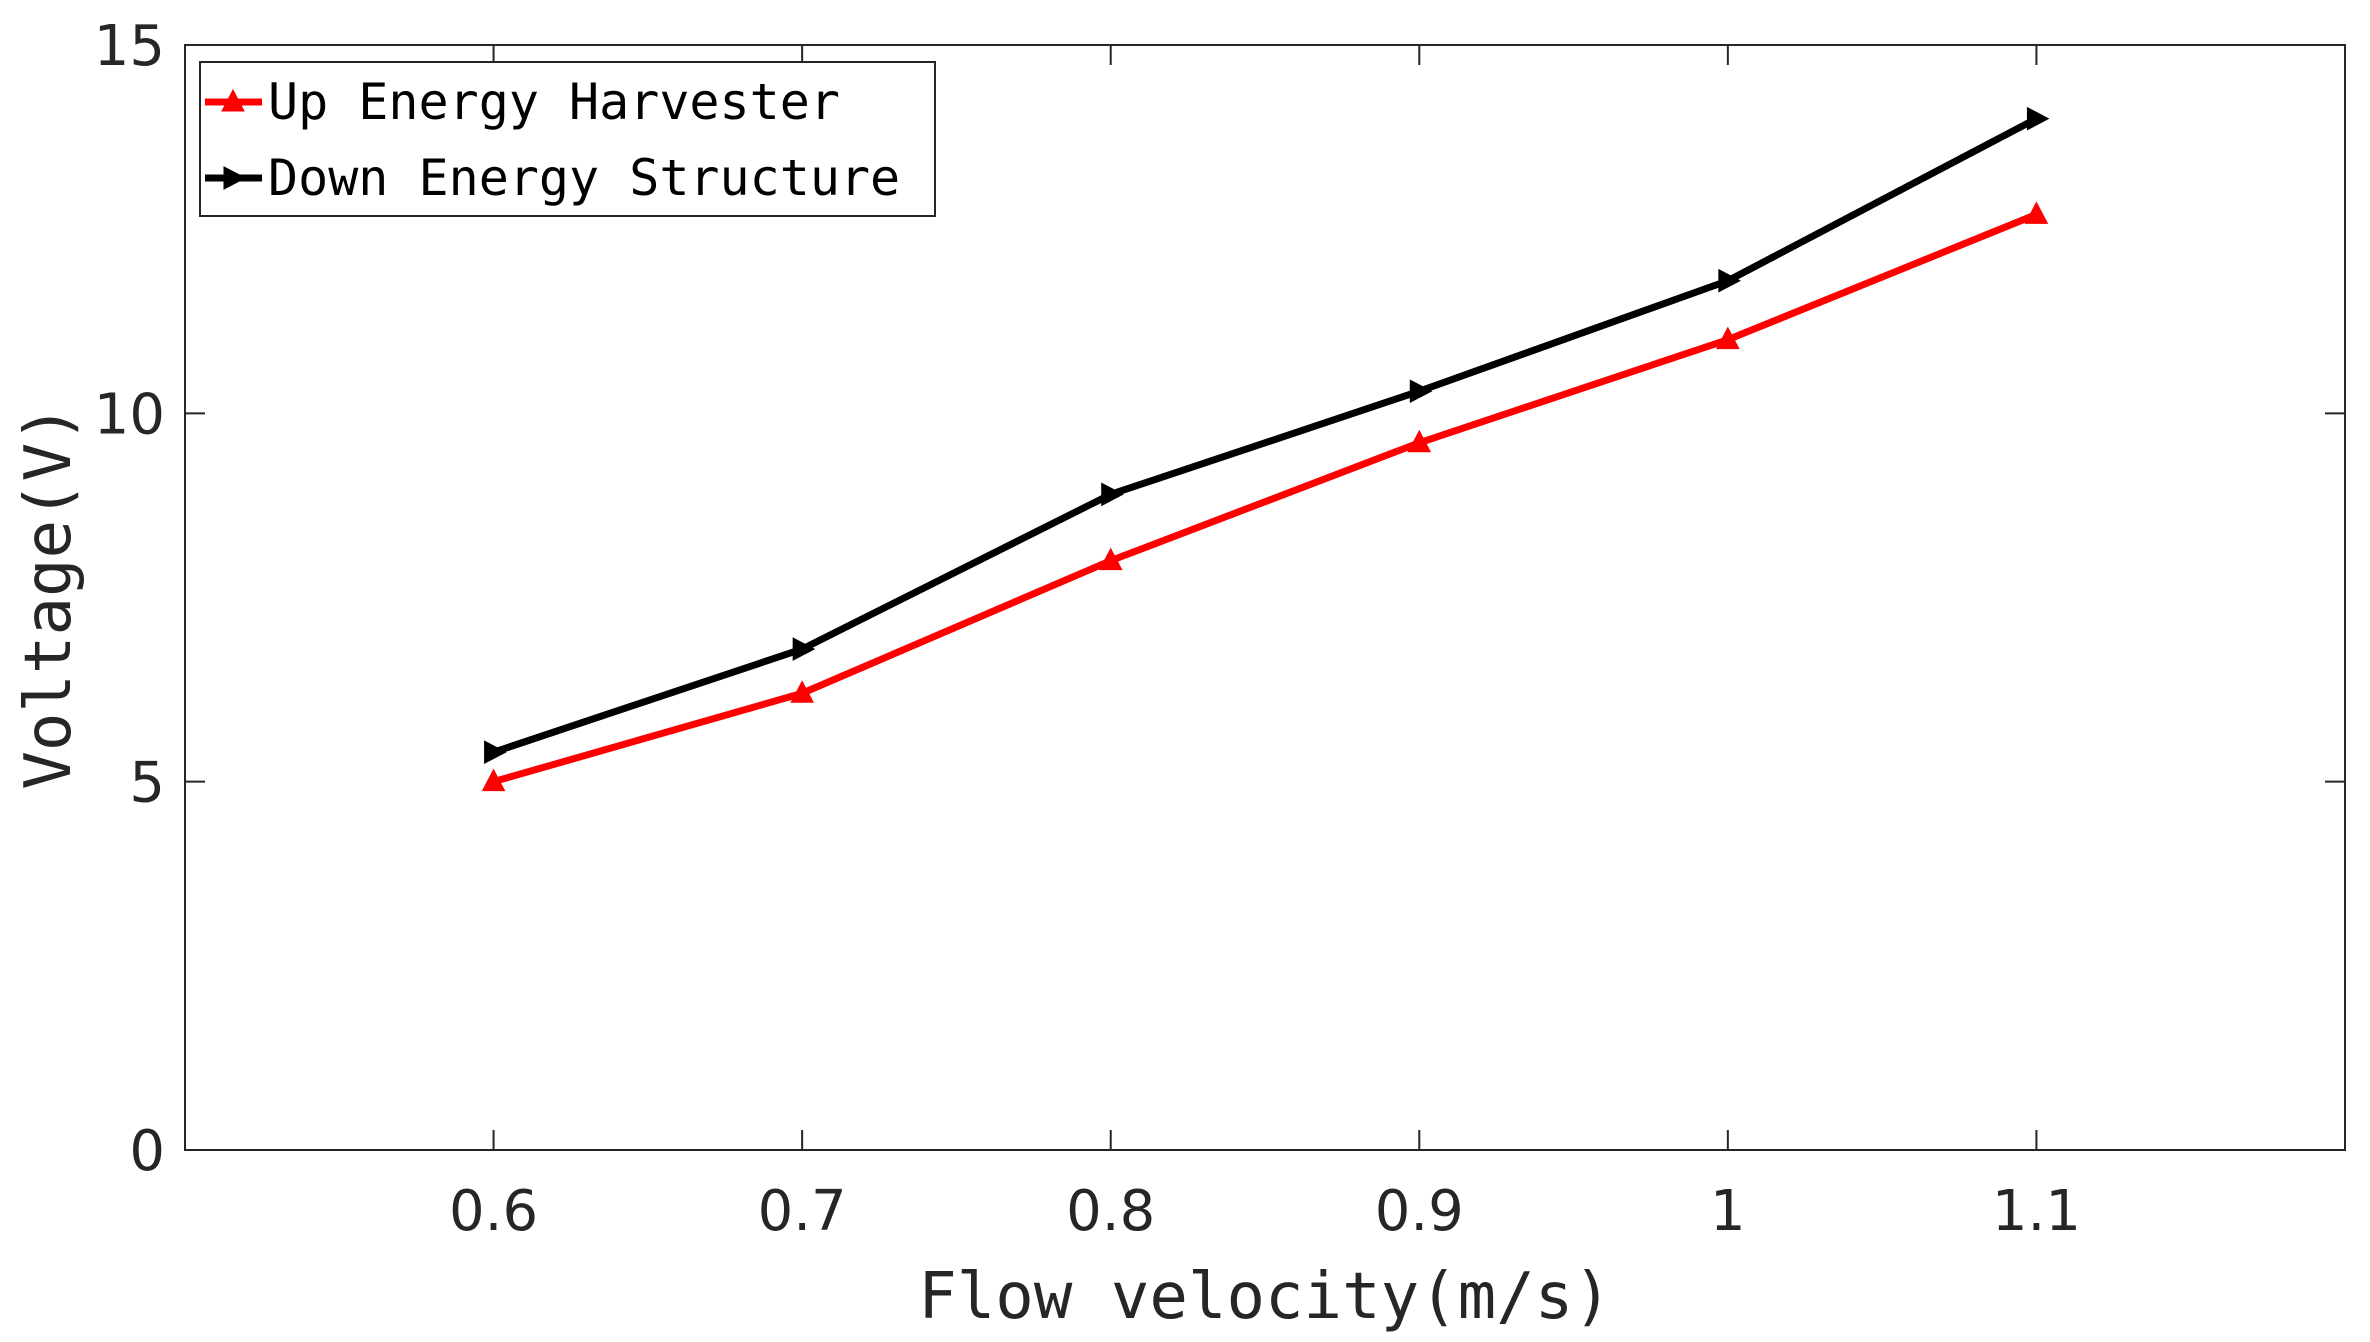  What do you see at coordinates (129, 414) in the screenshot?
I see `y-tick-label: 10` at bounding box center [129, 414].